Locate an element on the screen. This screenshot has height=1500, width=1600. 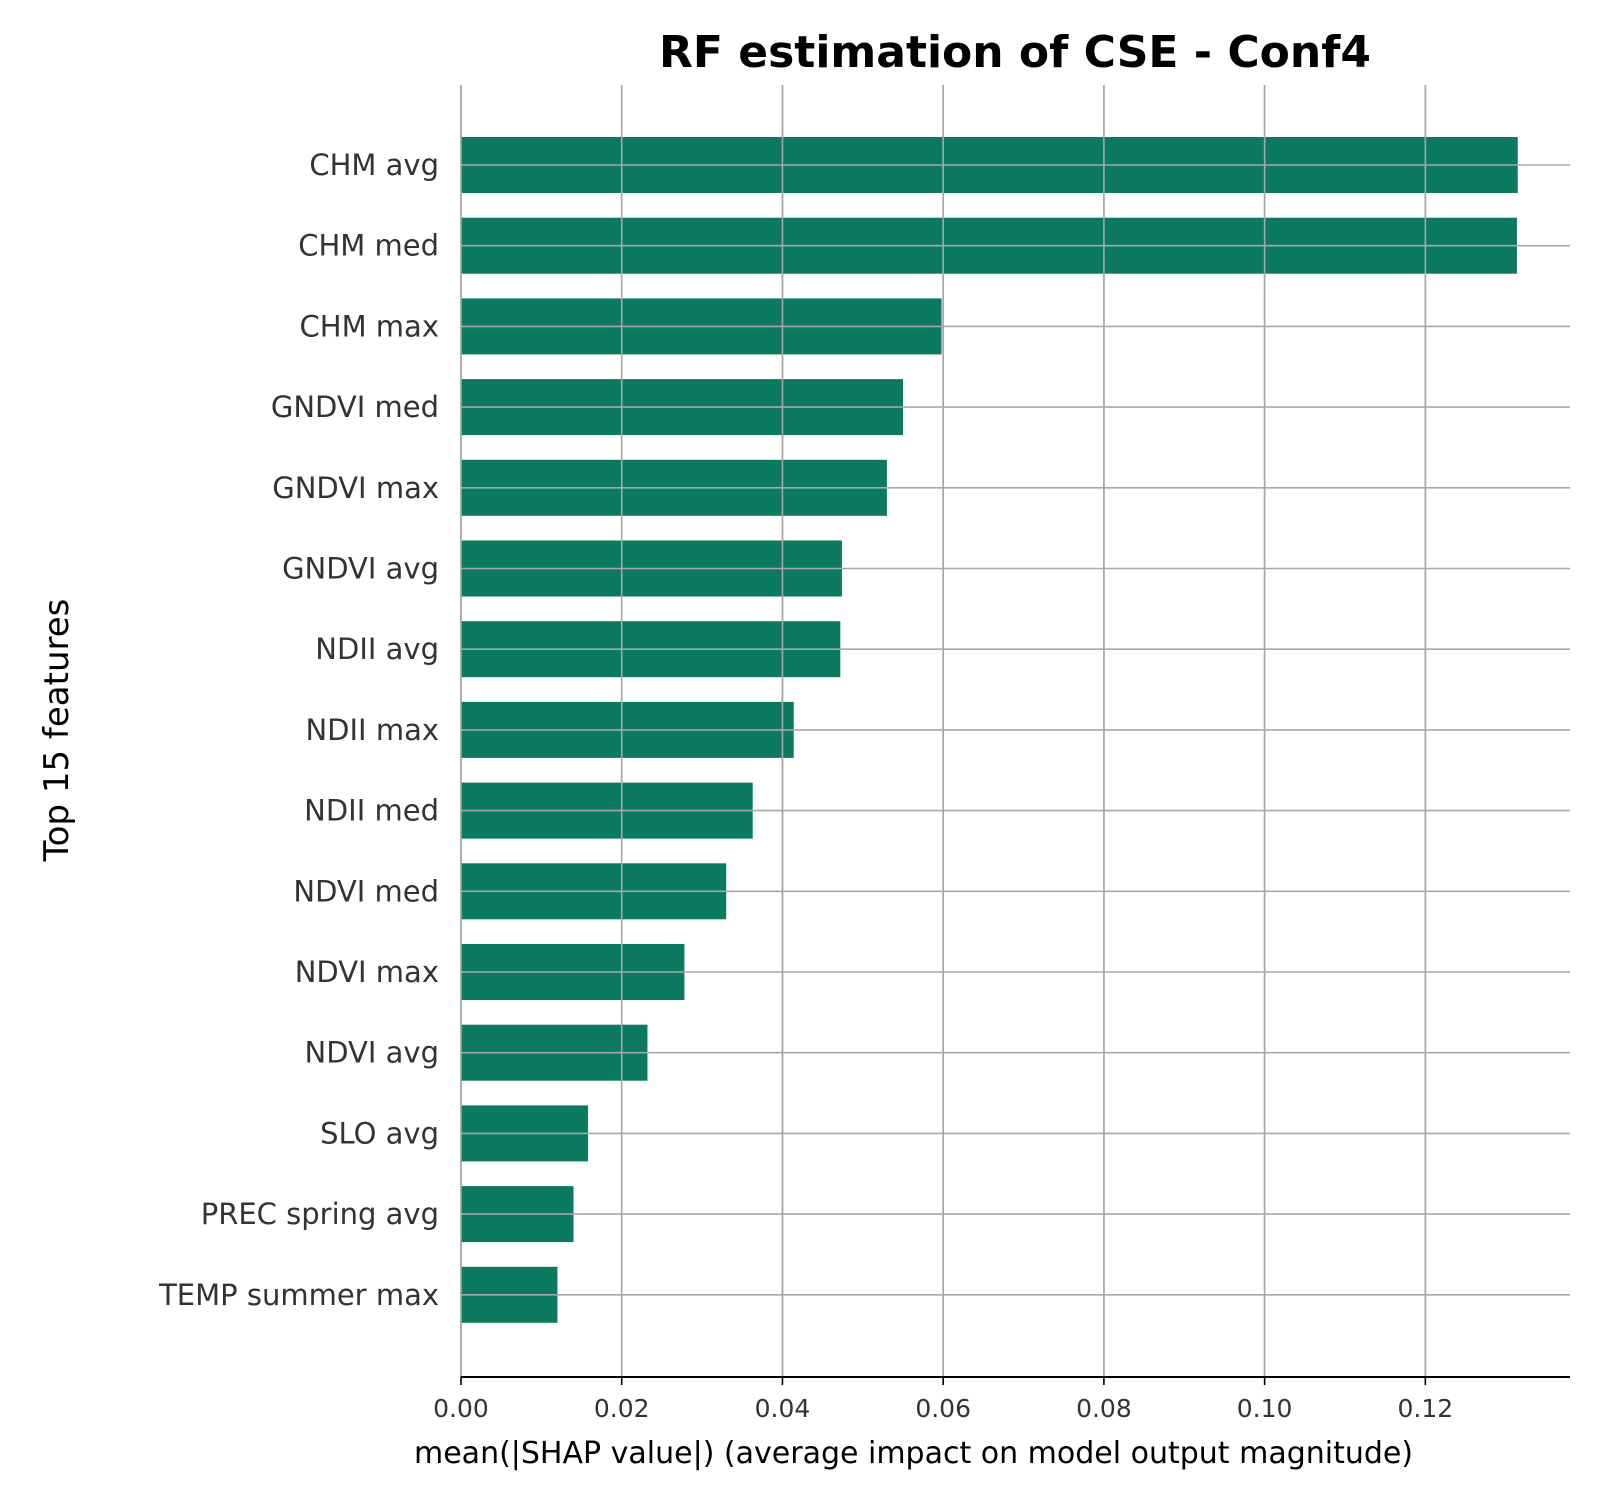
y-tick-label: NDII max is located at coordinates (372, 730).